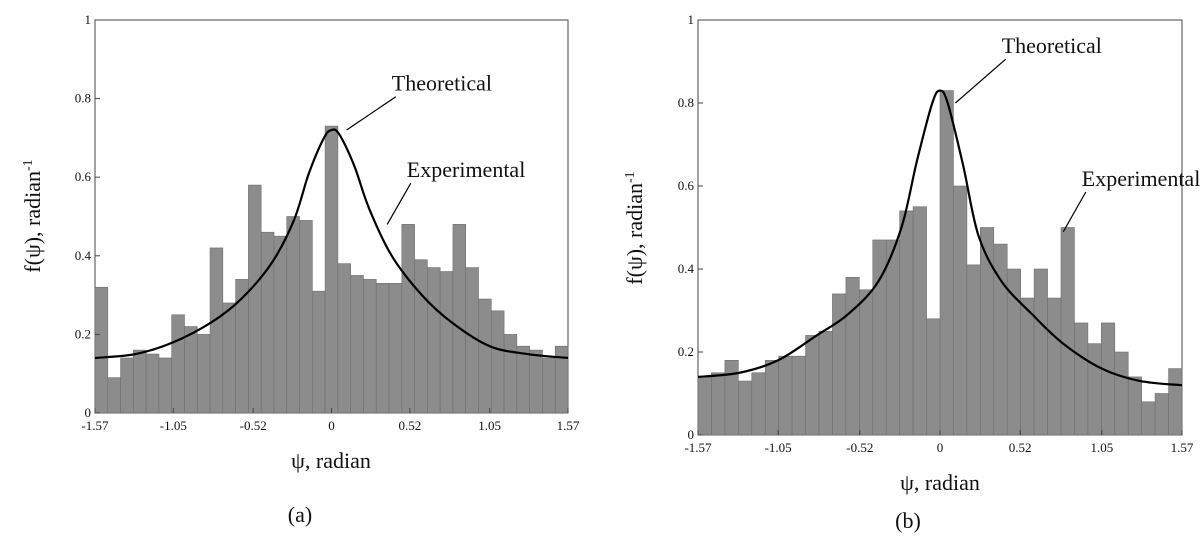 The image size is (1200, 536). Describe the element at coordinates (436, 148) in the screenshot. I see `annotations-a: Theoretical Experimental` at that location.